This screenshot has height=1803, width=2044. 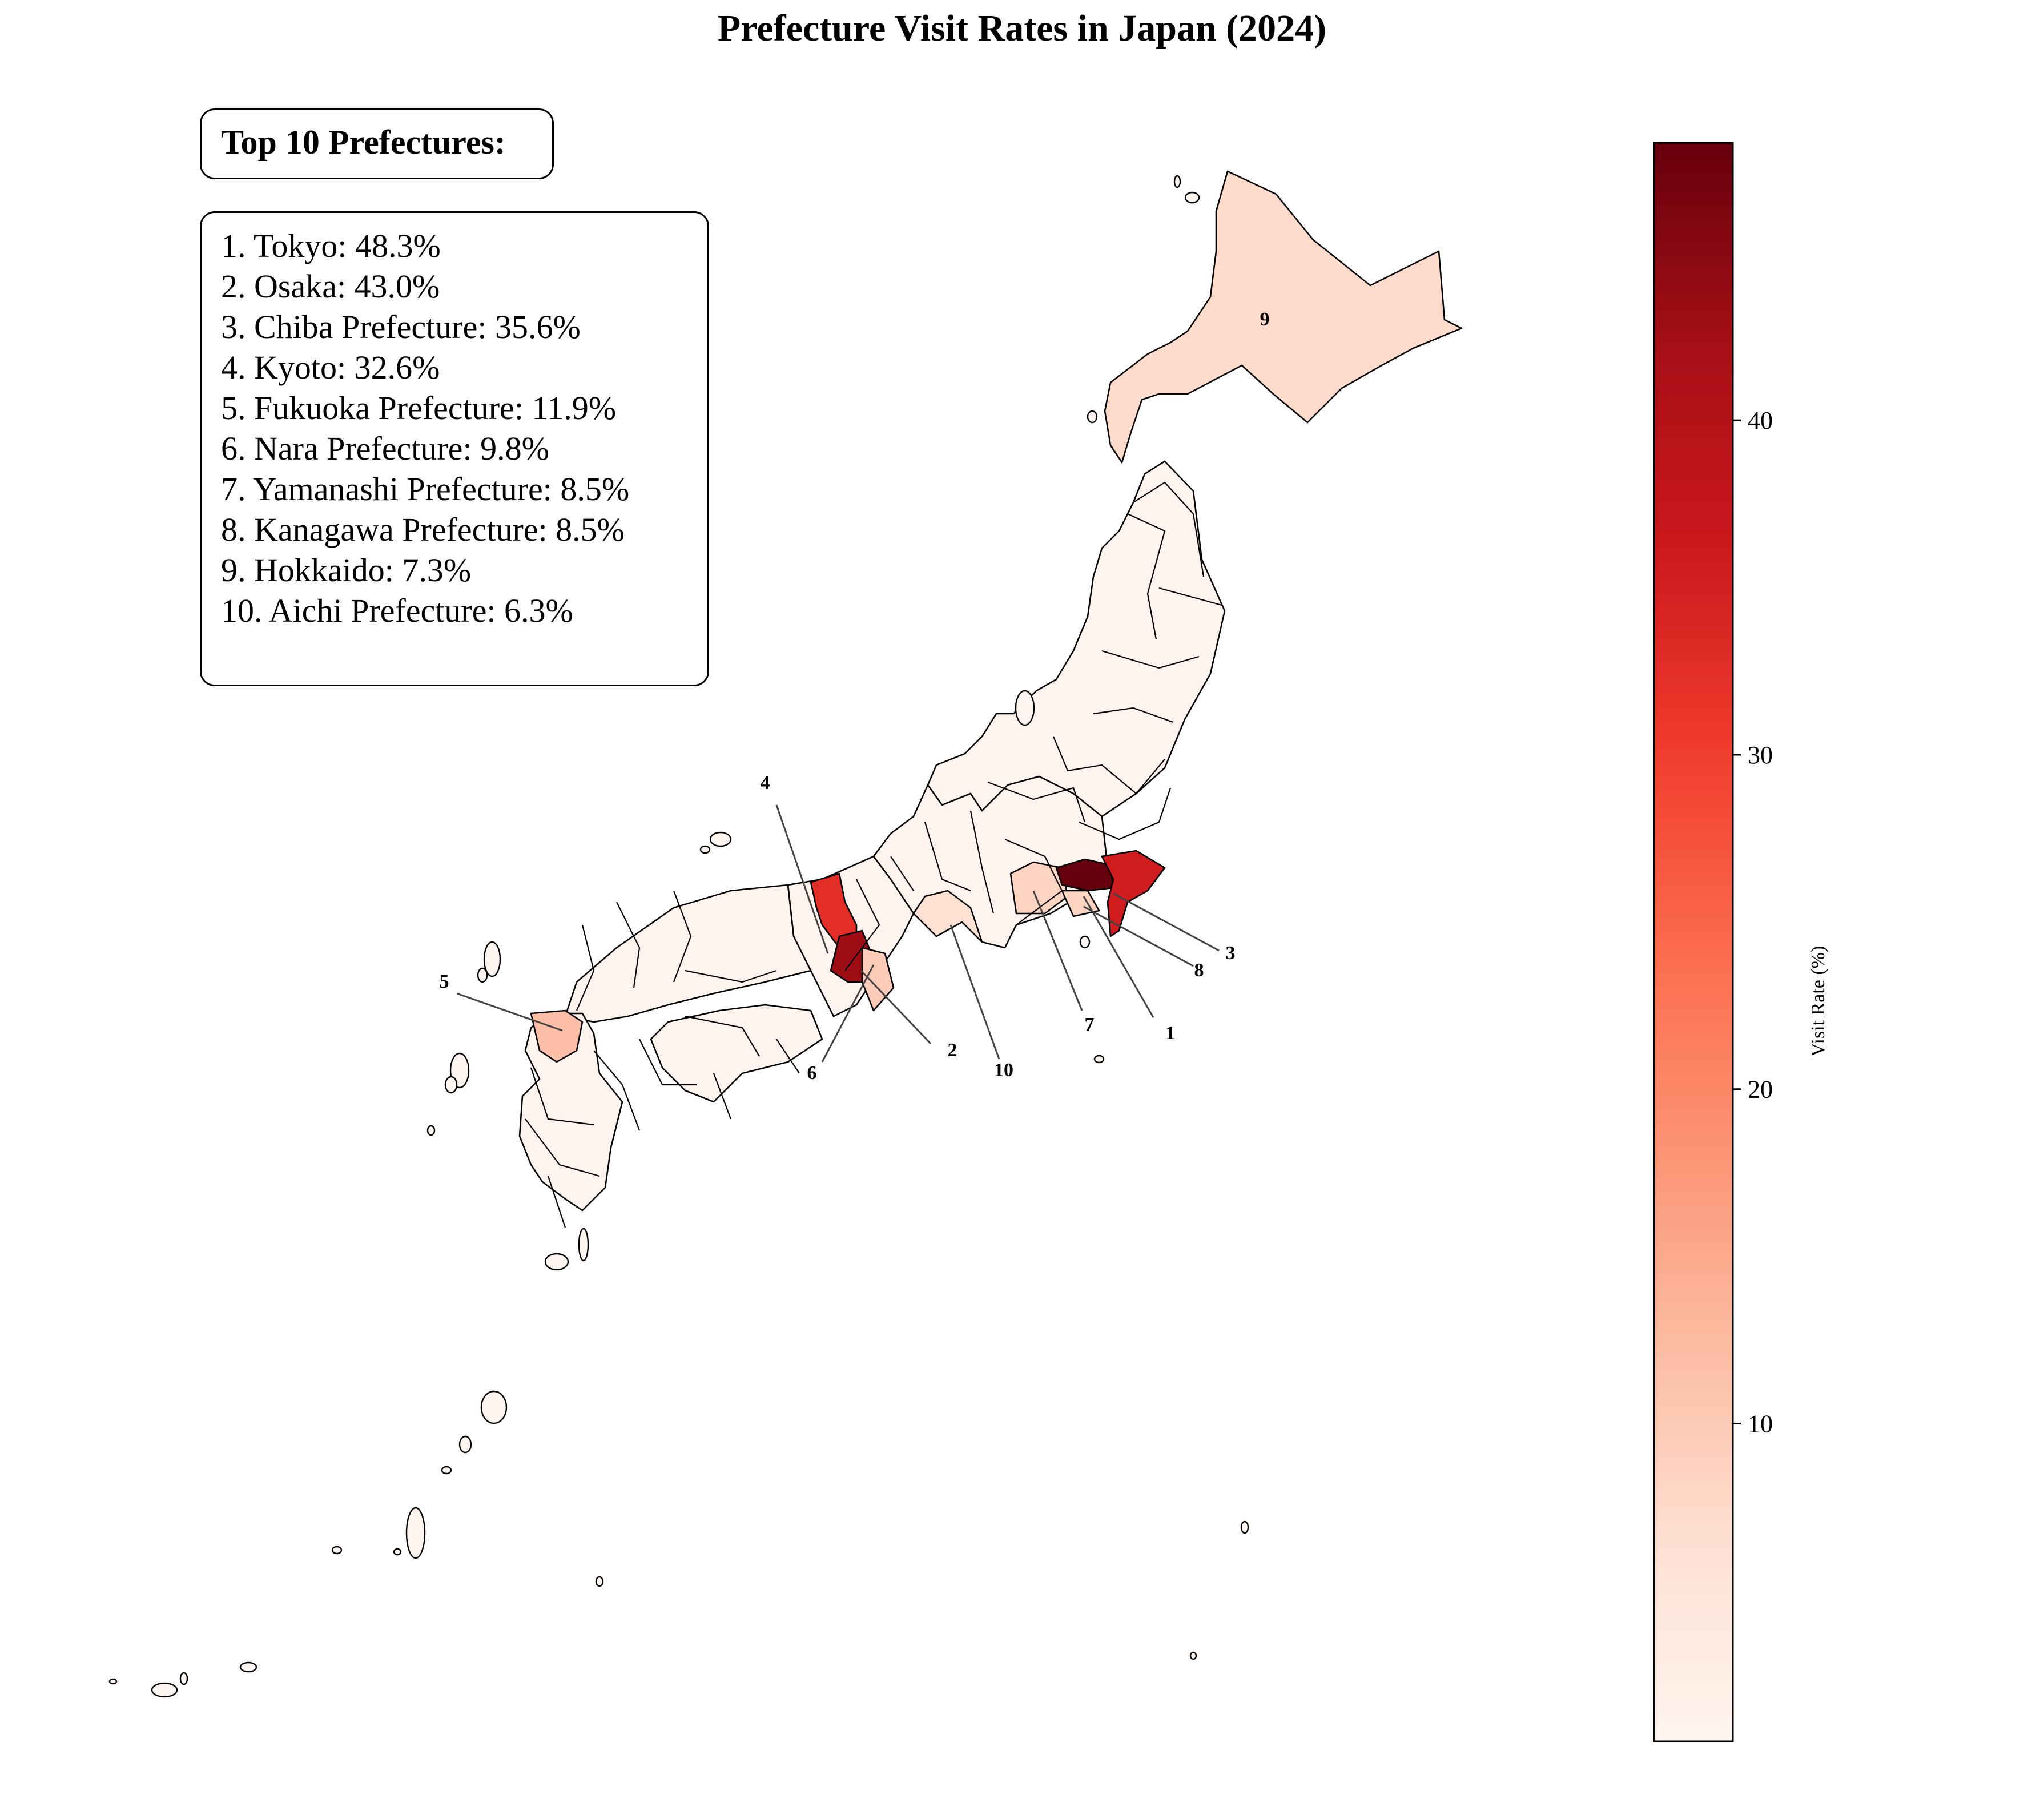 I want to click on region-chugoku, so click(x=688, y=954).